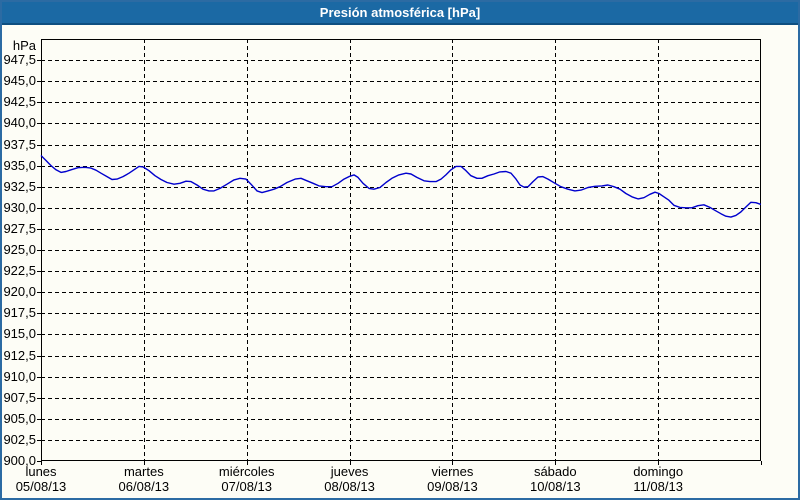  I want to click on x-day-date: 08/08/13, so click(349, 486).